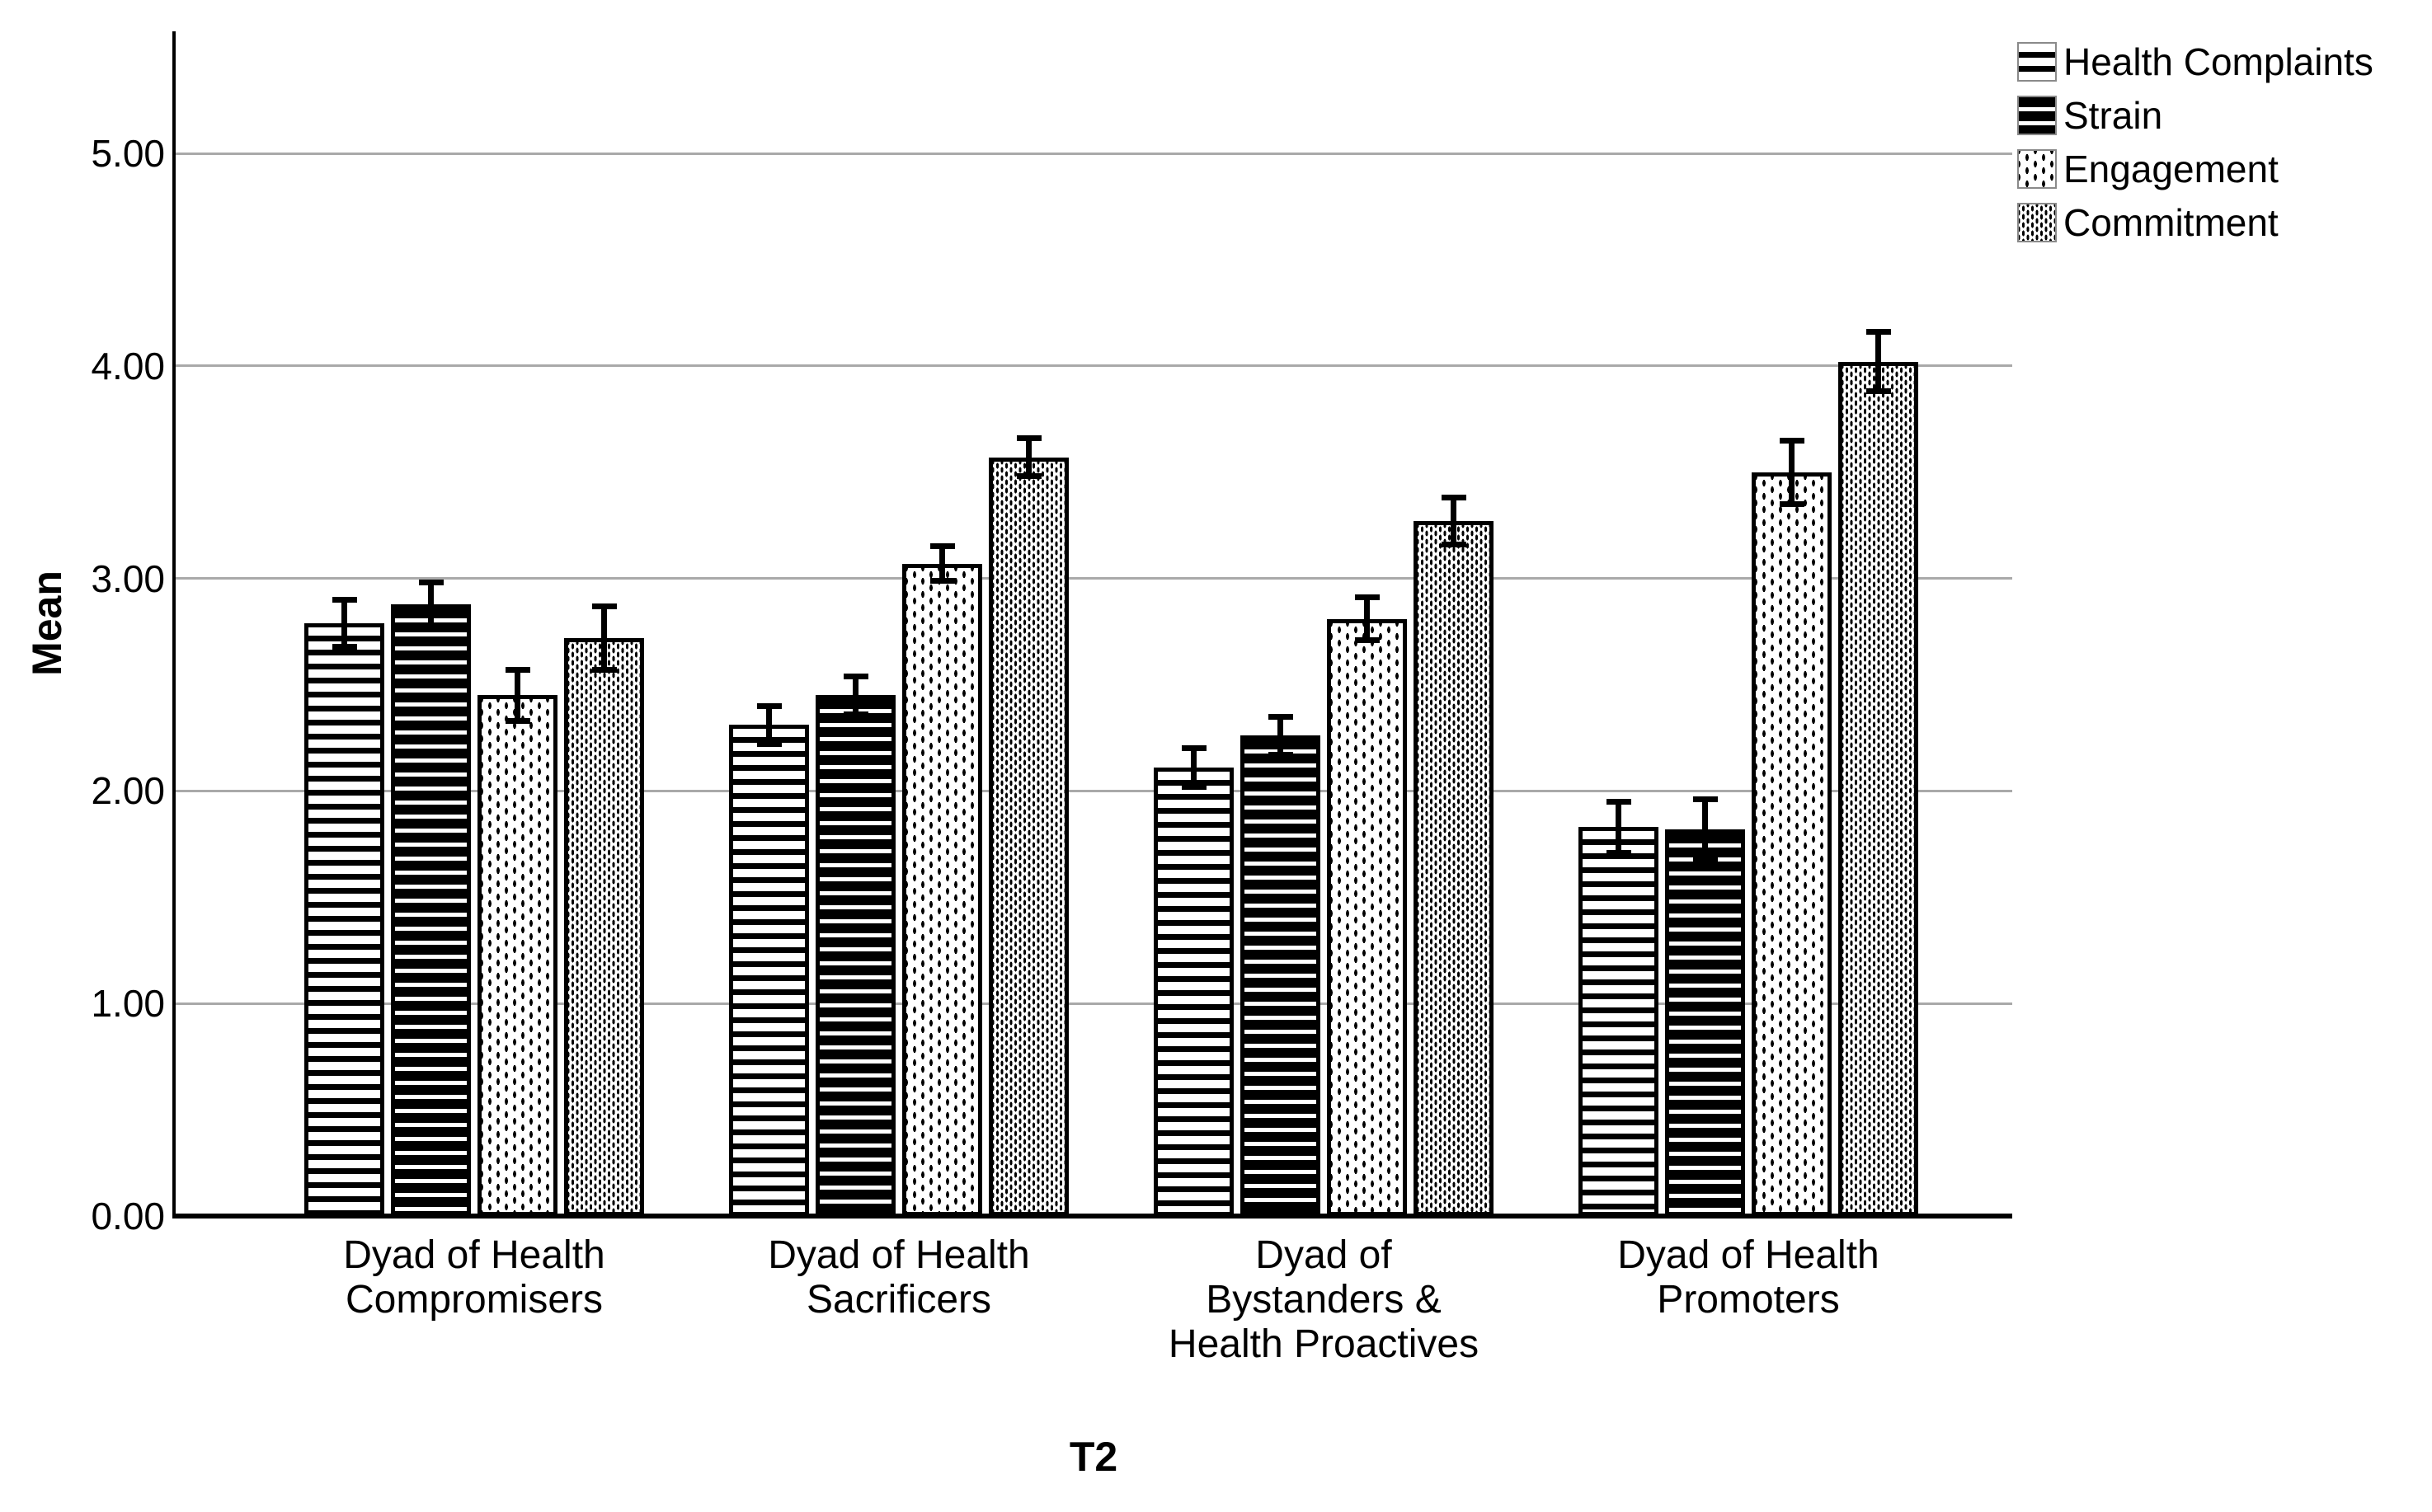 Image resolution: width=2432 pixels, height=1512 pixels. I want to click on bar-health-complaints-group2, so click(769, 971).